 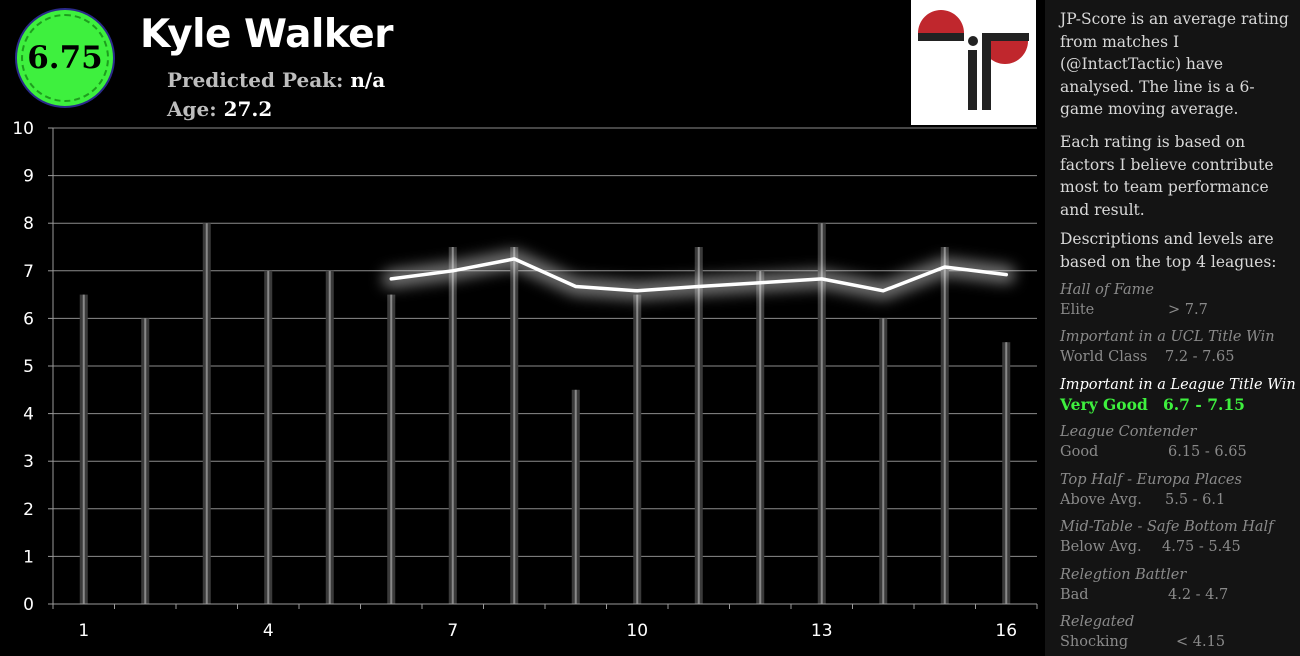 I want to click on level-row: World Class 7.2 - 7.65, so click(x=1180, y=357).